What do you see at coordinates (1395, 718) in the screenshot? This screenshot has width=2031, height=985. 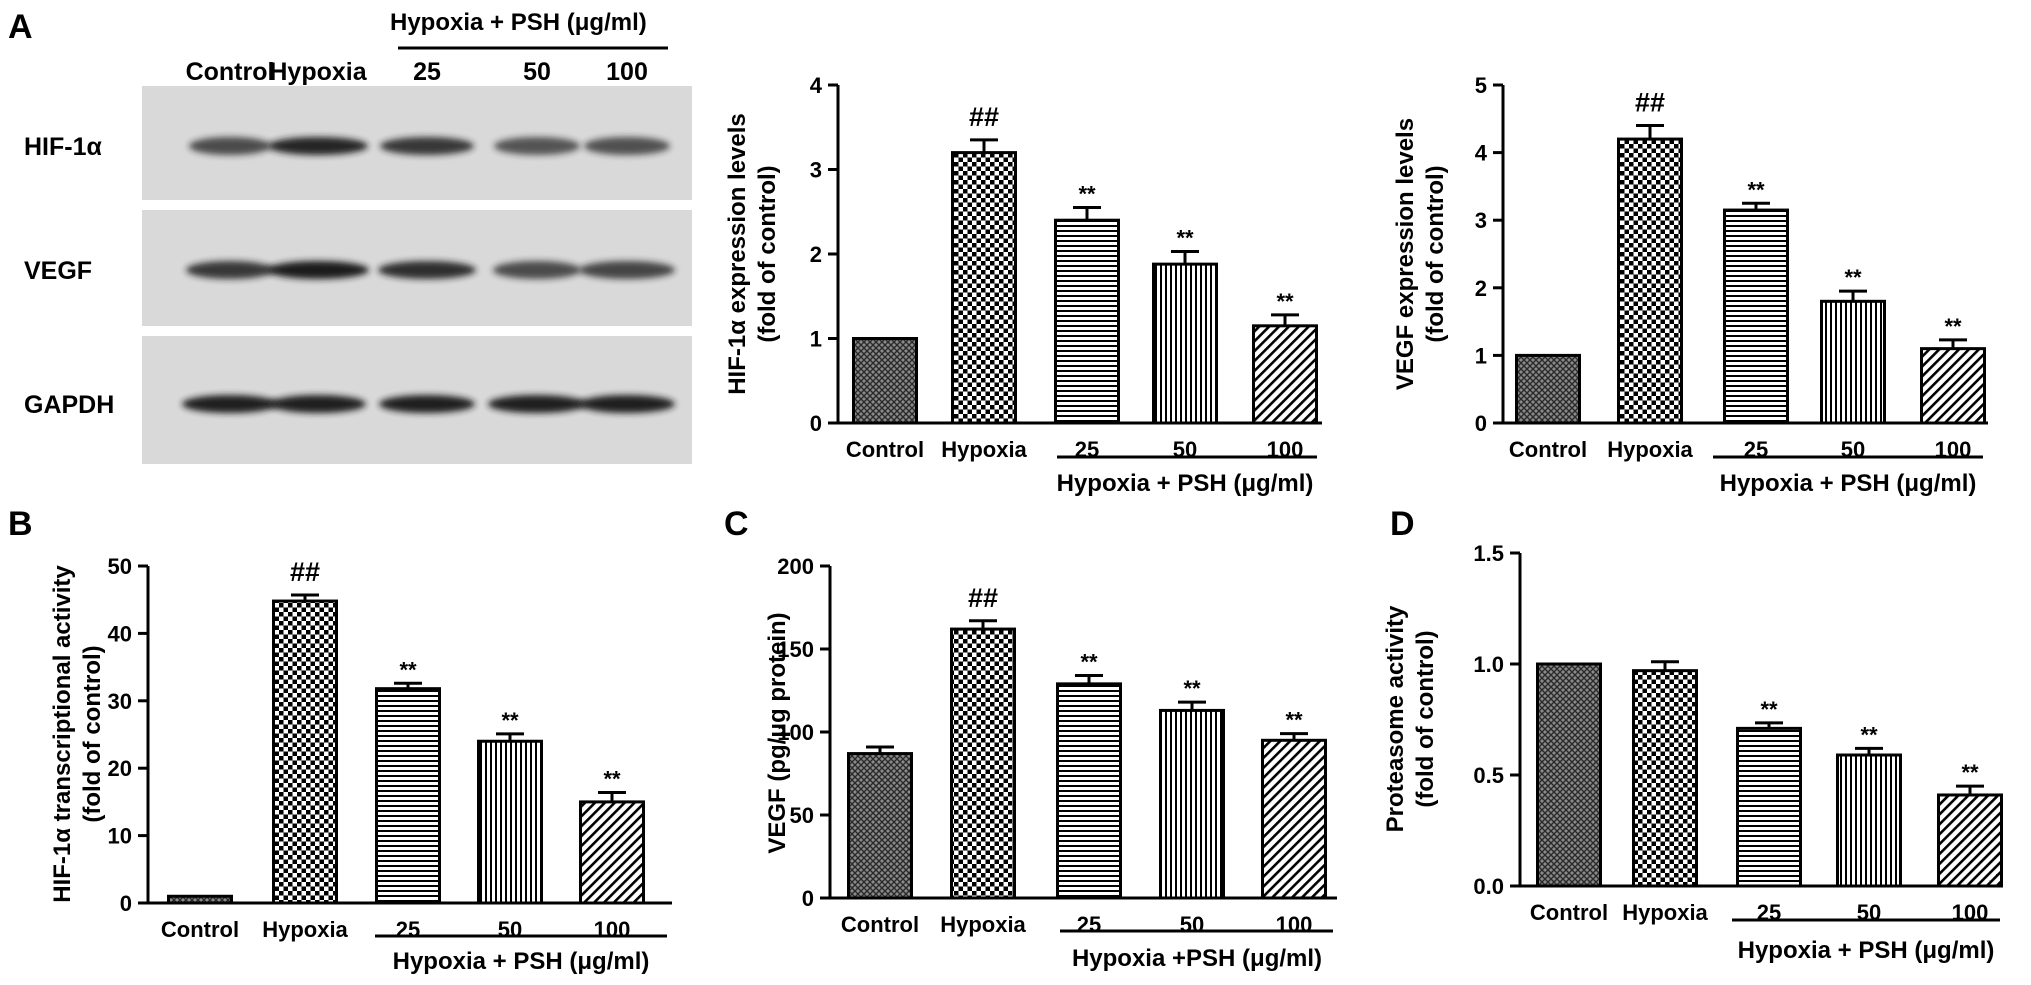 I see `y-axis-title: Proteasome activity` at bounding box center [1395, 718].